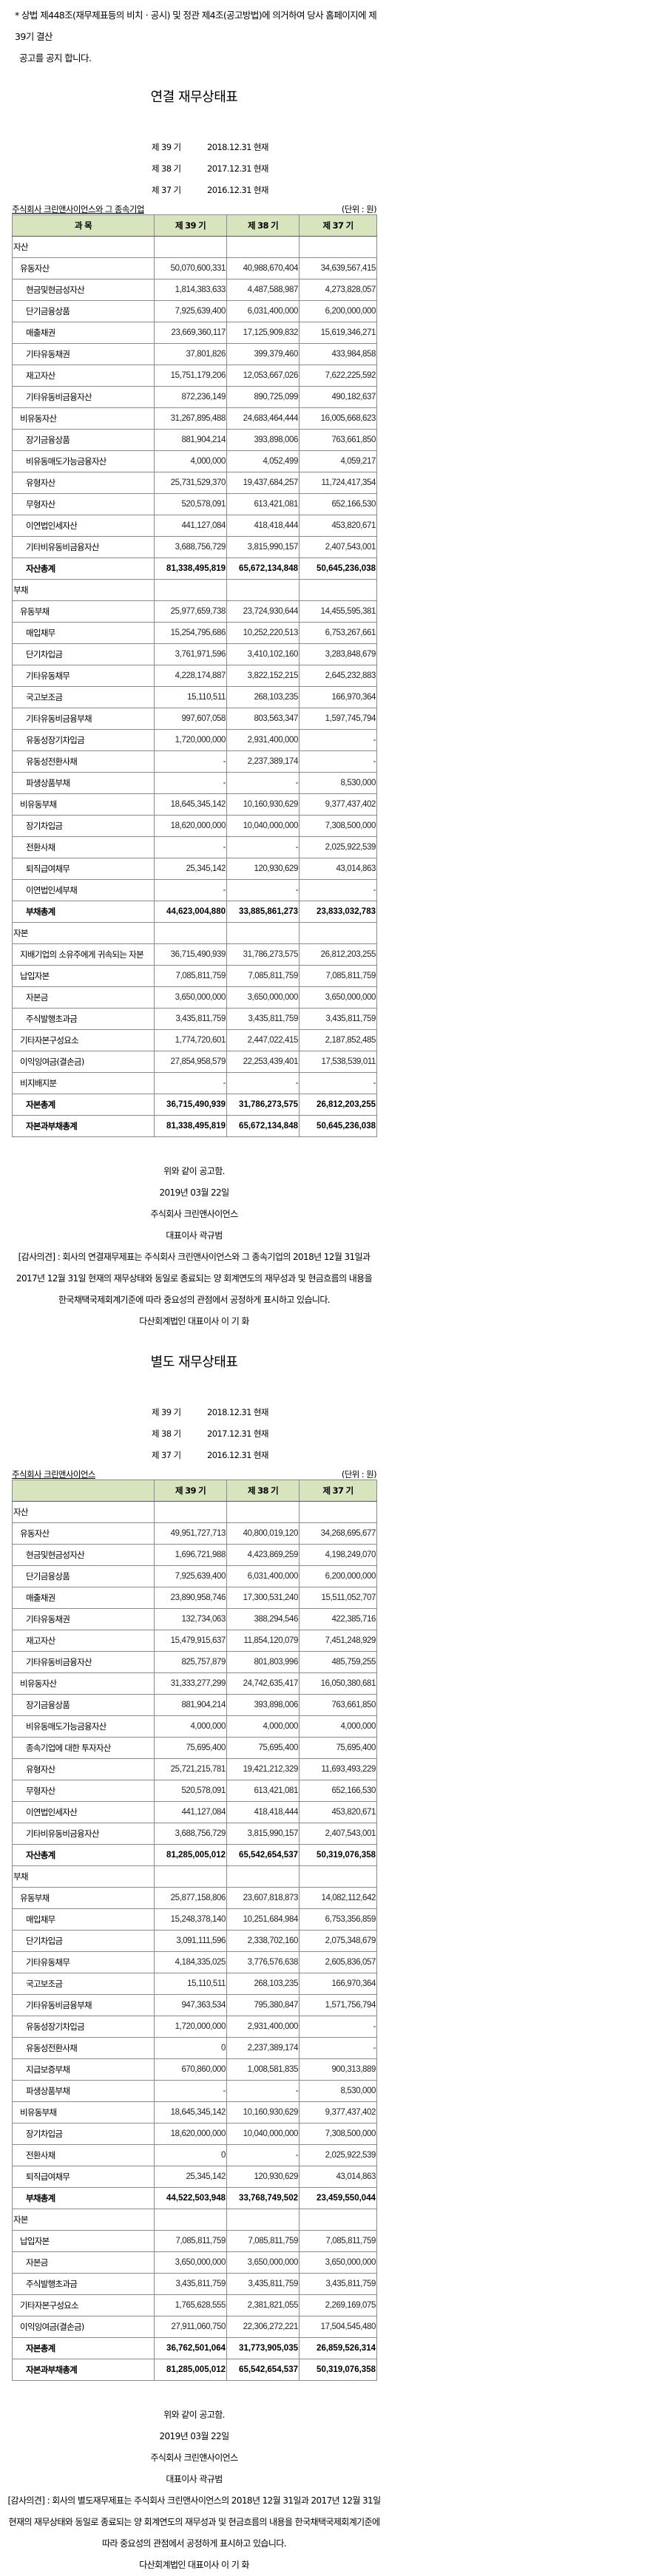  I want to click on account-label: 유동성장기차입금, so click(83, 2027).